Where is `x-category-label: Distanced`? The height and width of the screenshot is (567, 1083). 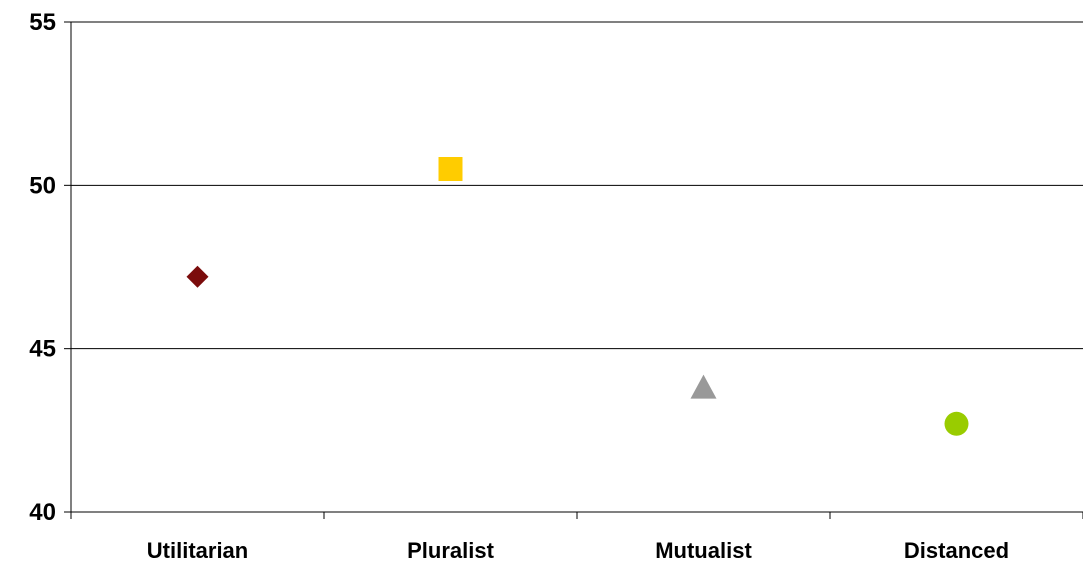
x-category-label: Distanced is located at coordinates (956, 550).